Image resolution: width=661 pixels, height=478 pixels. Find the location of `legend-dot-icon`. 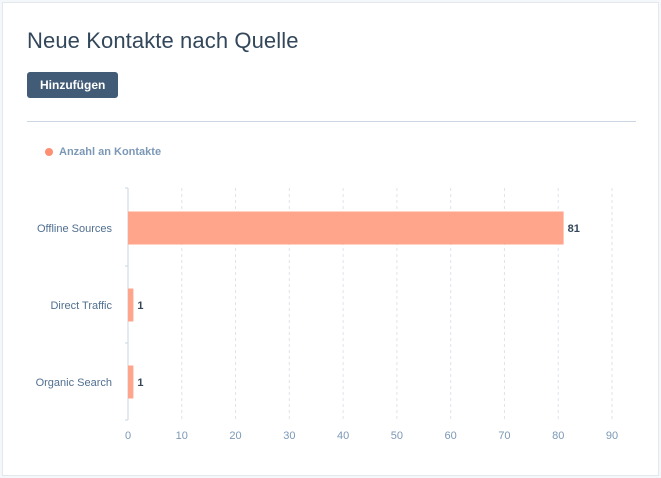

legend-dot-icon is located at coordinates (49, 152).